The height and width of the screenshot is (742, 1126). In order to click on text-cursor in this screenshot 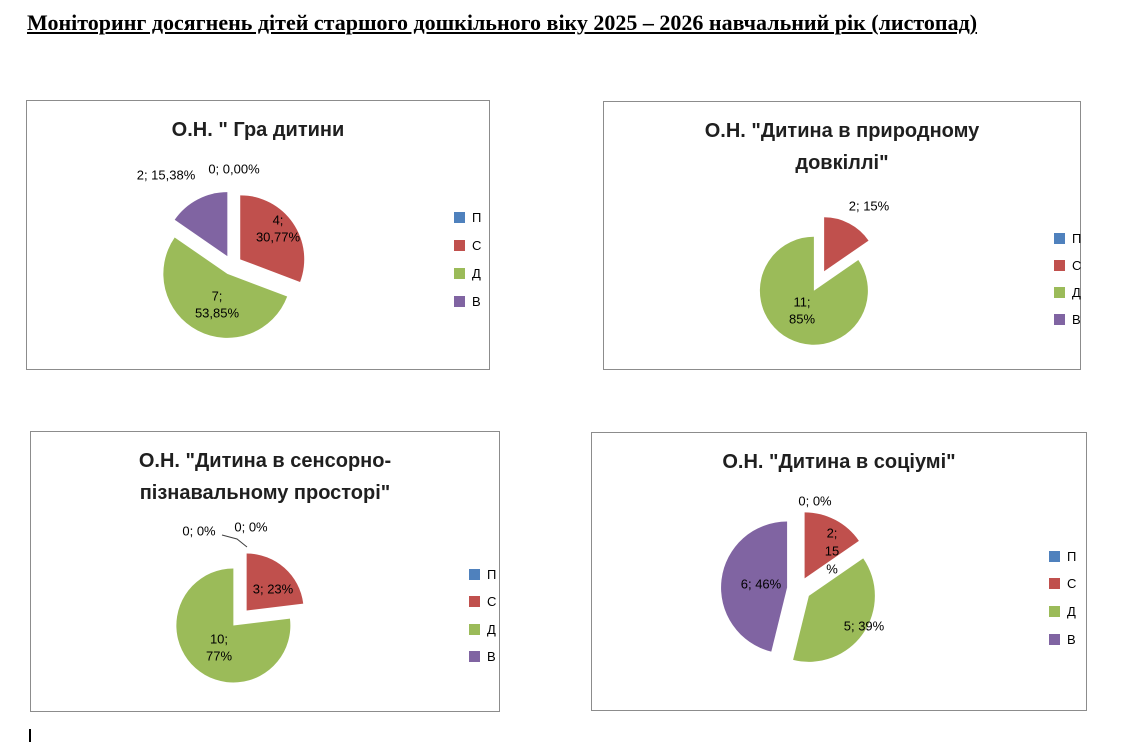, I will do `click(30, 735)`.